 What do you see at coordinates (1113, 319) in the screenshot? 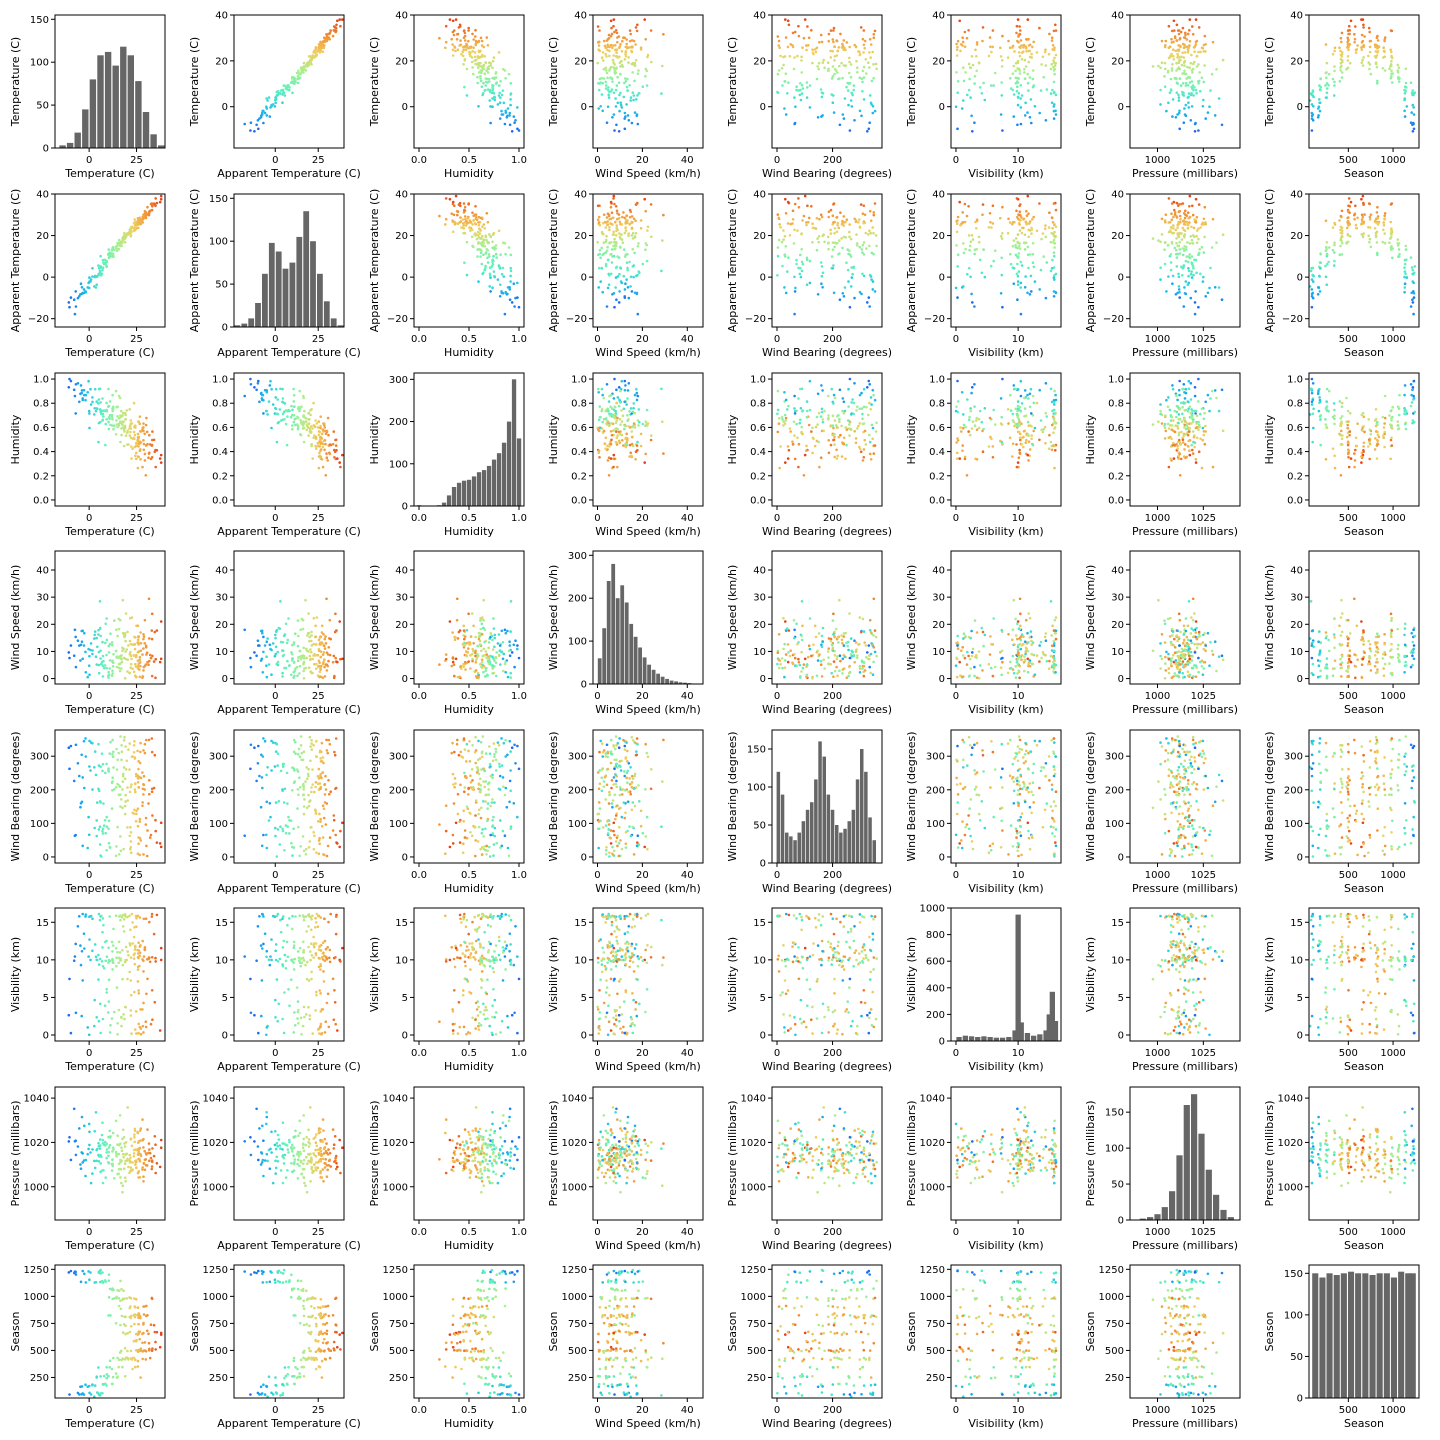
I see `y-tick-label: −20` at bounding box center [1113, 319].